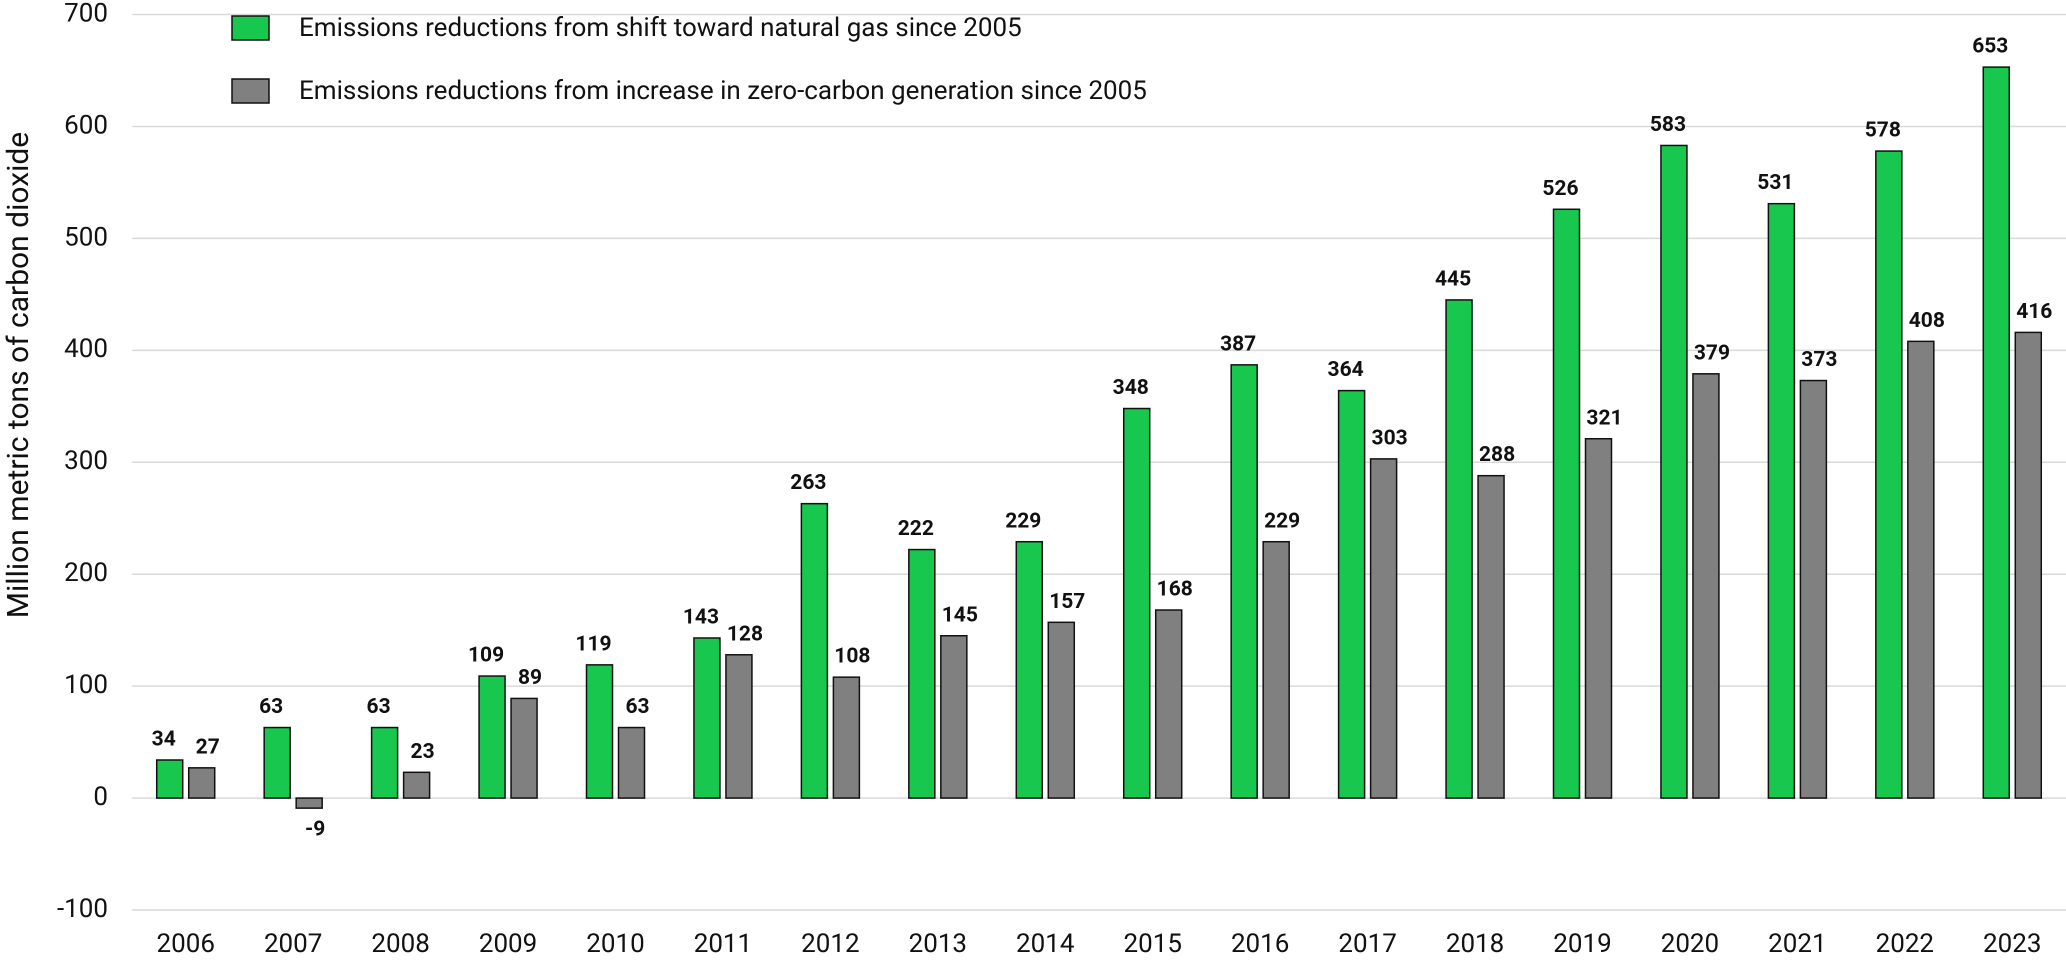 This screenshot has height=966, width=2066. Describe the element at coordinates (1067, 602) in the screenshot. I see `value-label: 157` at that location.